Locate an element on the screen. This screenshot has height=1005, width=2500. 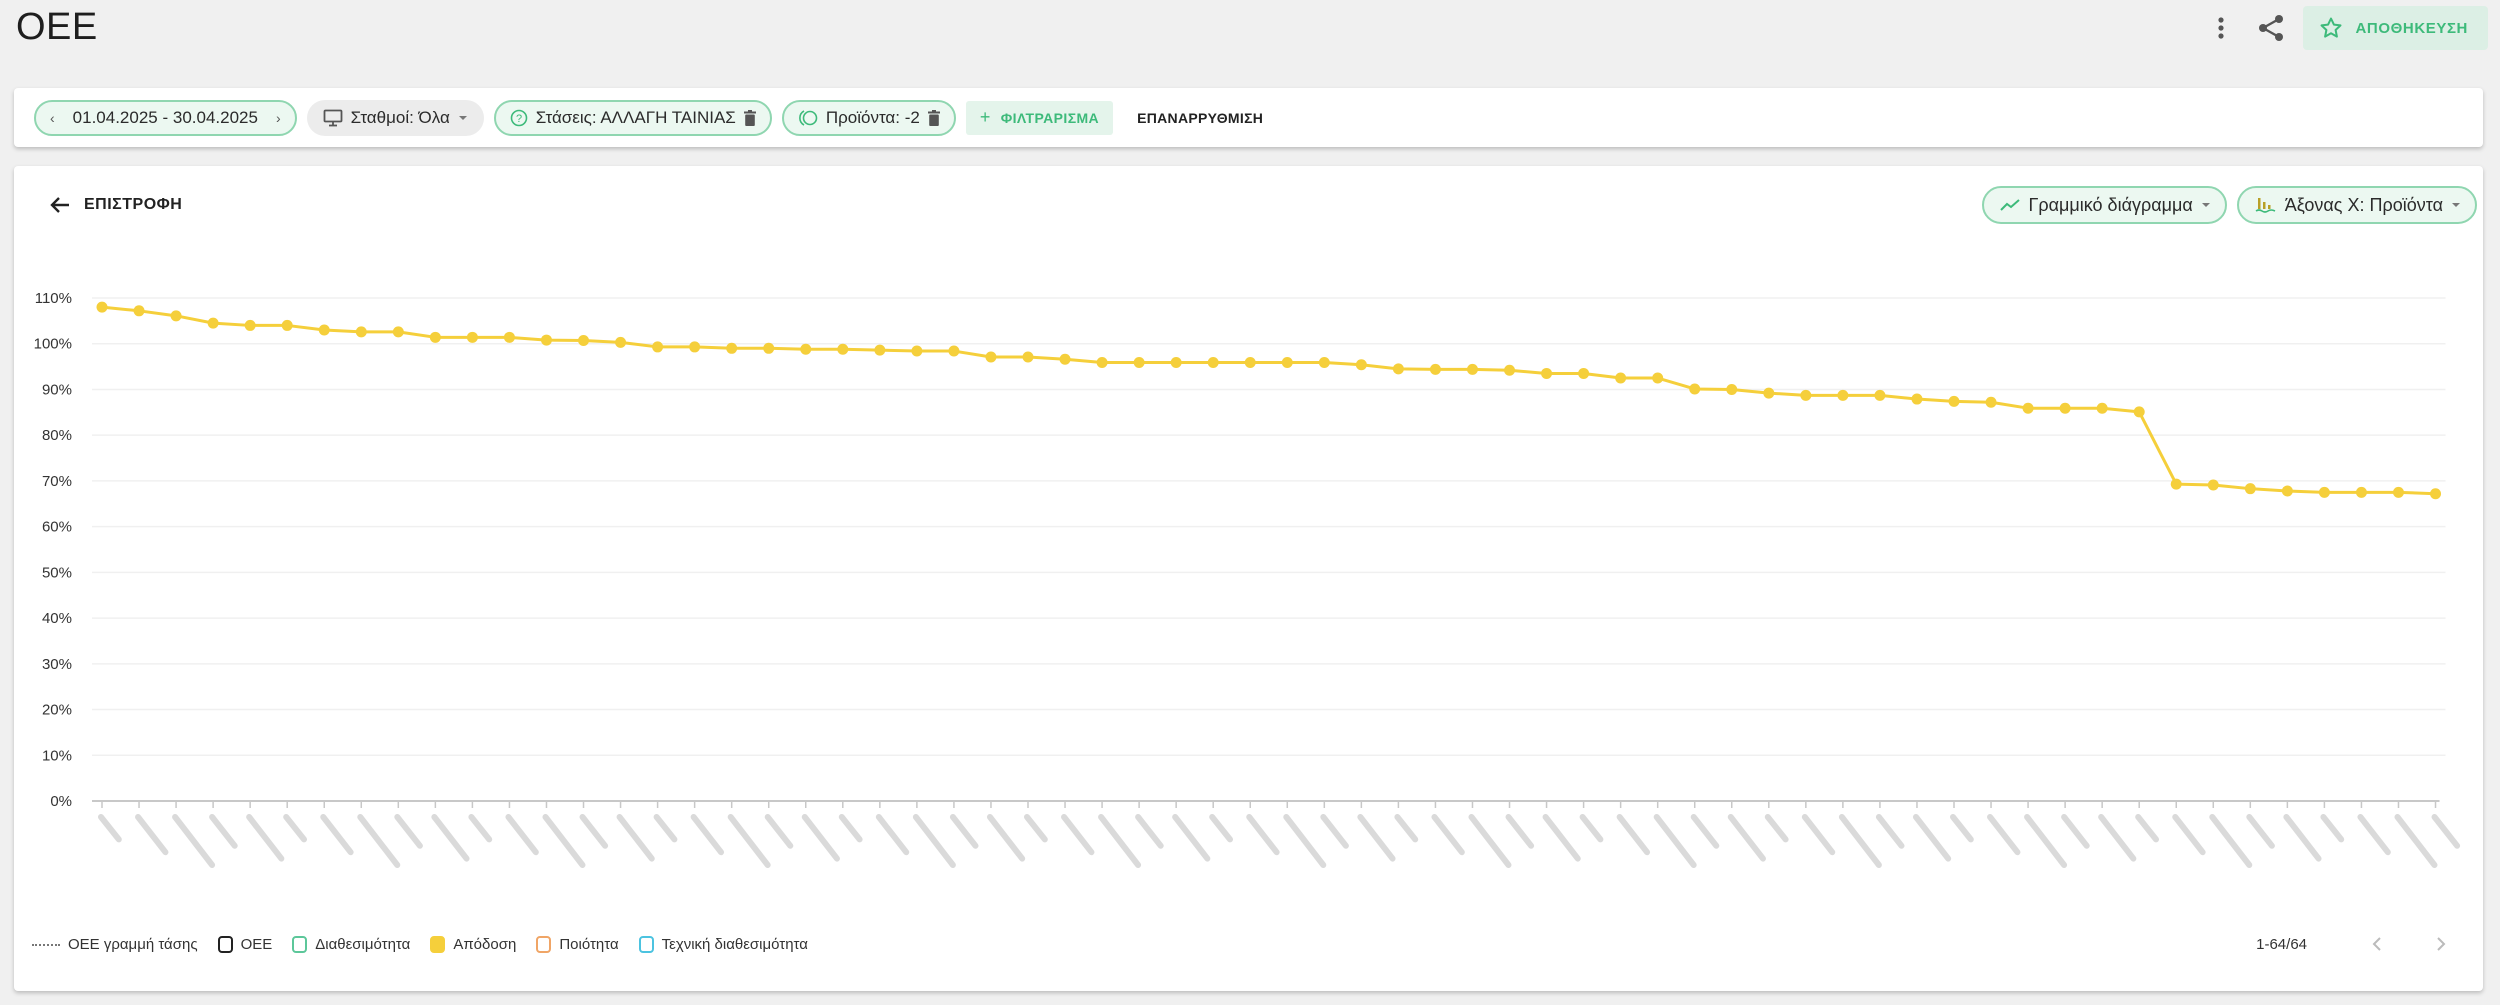
next-period-icon: › is located at coordinates (278, 117).